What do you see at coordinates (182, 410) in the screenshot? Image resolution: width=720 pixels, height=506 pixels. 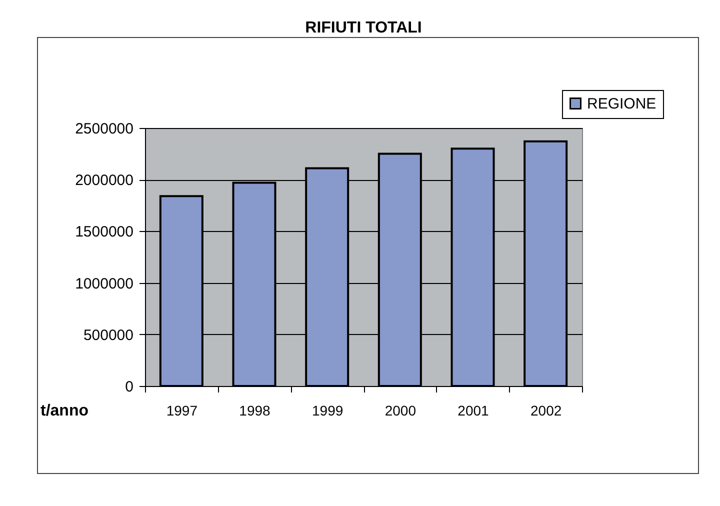 I see `x-tick-label: 1997` at bounding box center [182, 410].